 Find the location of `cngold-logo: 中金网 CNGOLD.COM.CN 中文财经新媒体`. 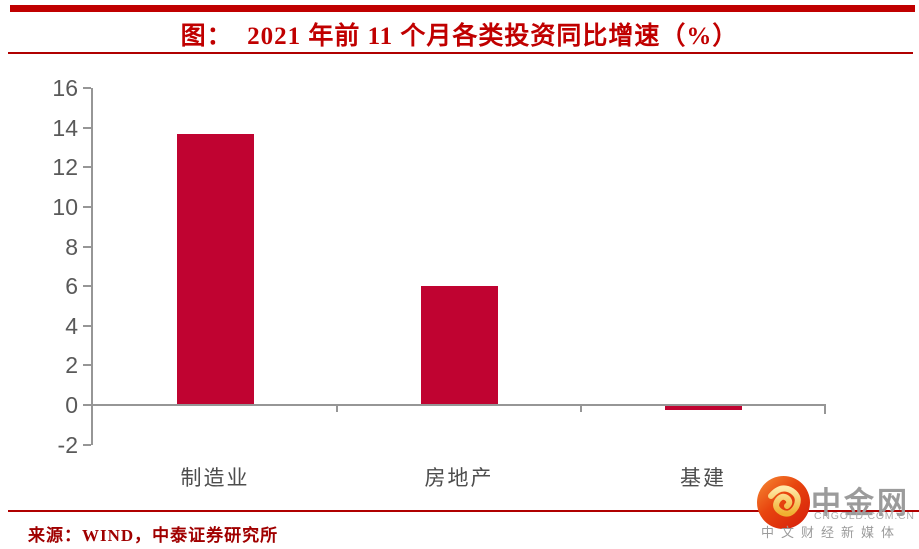

cngold-logo: 中金网 CNGOLD.COM.CN 中文财经新媒体 is located at coordinates (835, 507).